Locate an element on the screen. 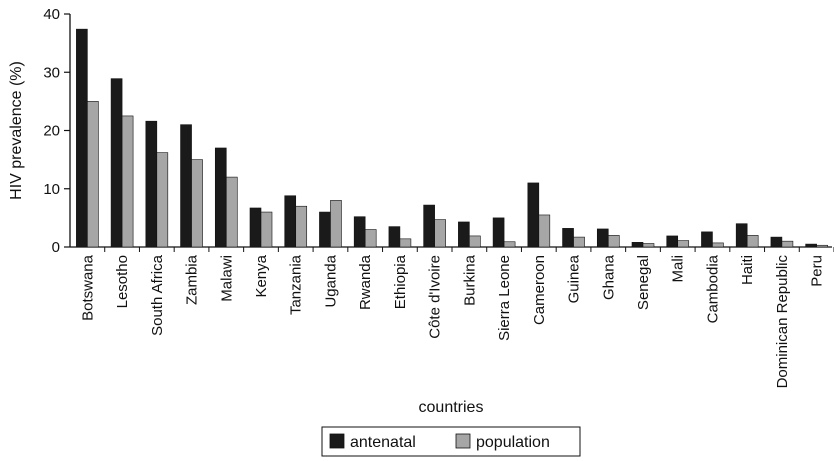  bar-antenatal-mali is located at coordinates (672, 241).